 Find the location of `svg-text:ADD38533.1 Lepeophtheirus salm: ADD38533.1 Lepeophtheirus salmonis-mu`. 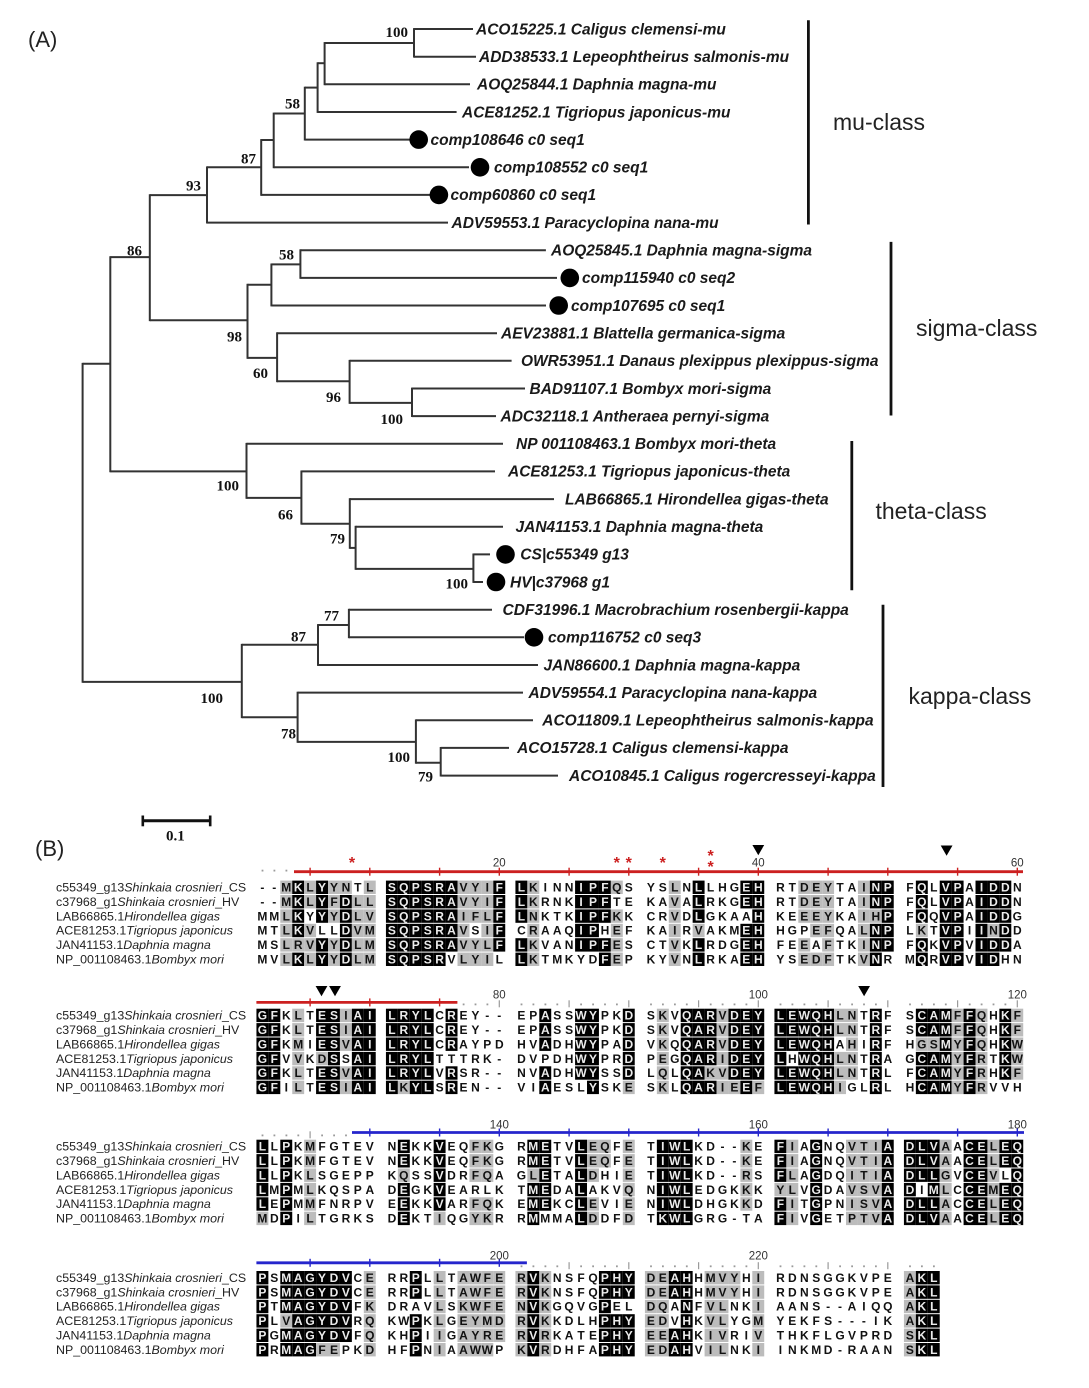

svg-text:ADD38533.1 Lepeophtheirus salm: ADD38533.1 Lepeophtheirus salmonis-mu is located at coordinates (634, 57).